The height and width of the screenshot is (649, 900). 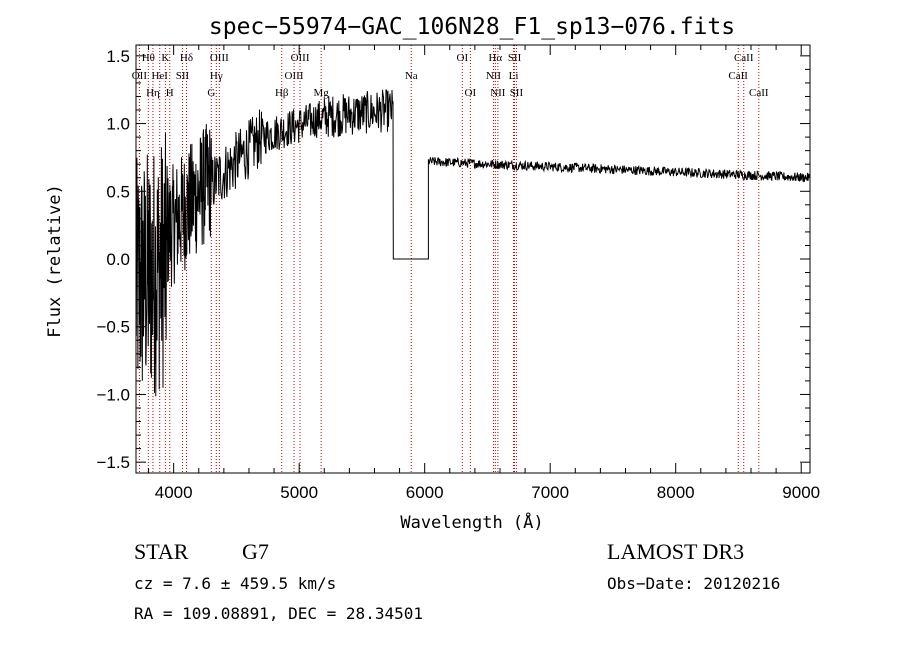 What do you see at coordinates (118, 259) in the screenshot?
I see `y-tick-label: 0.0` at bounding box center [118, 259].